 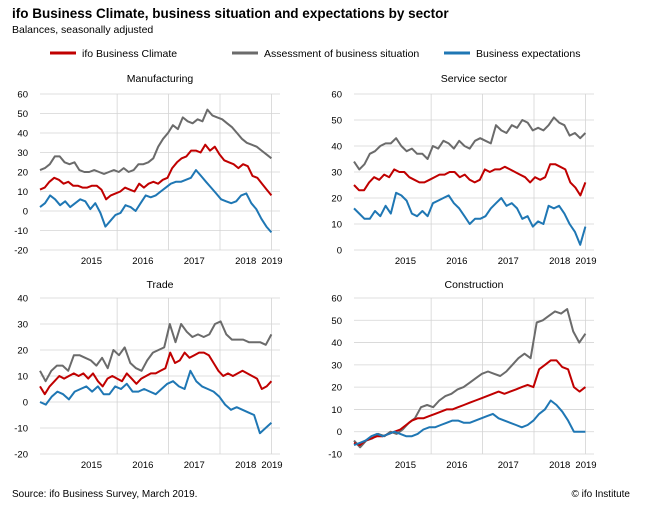 What do you see at coordinates (82, 30) in the screenshot?
I see `chart-subtitle: Balances, seasonally adjusted` at bounding box center [82, 30].